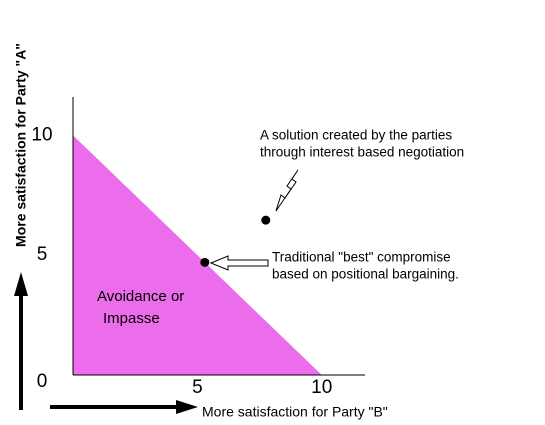 The width and height of the screenshot is (545, 425). I want to click on y-axis-label: More satisfaction for Party "A", so click(21, 145).